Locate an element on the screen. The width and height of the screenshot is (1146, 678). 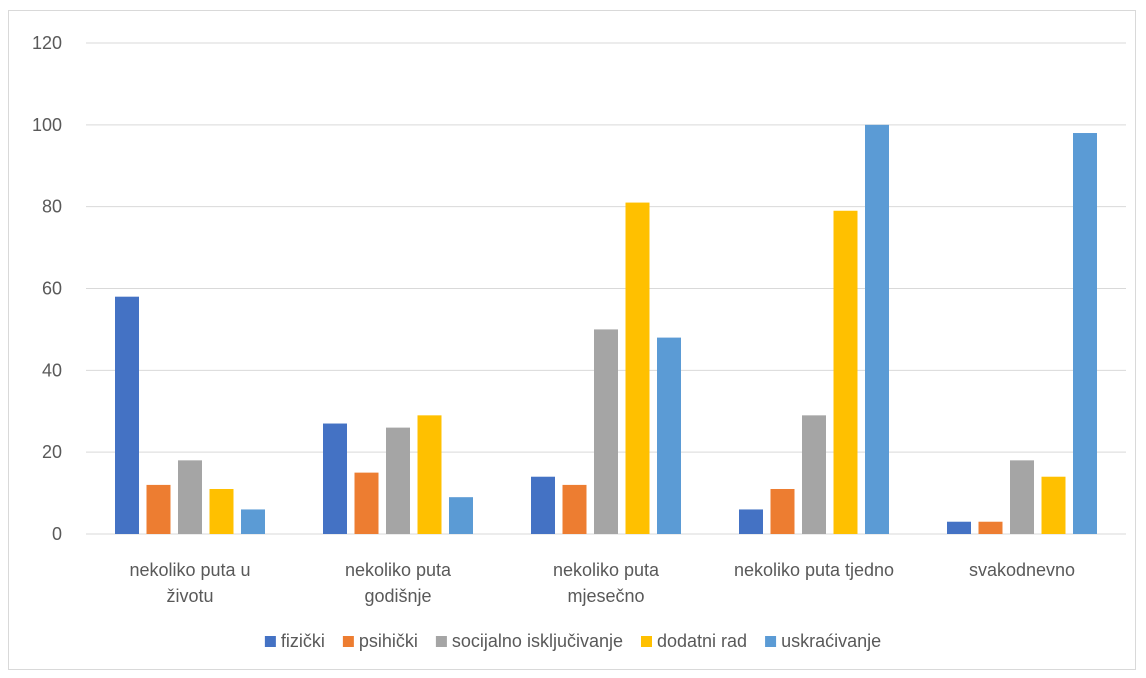
category-label: godišnje is located at coordinates (397, 596).